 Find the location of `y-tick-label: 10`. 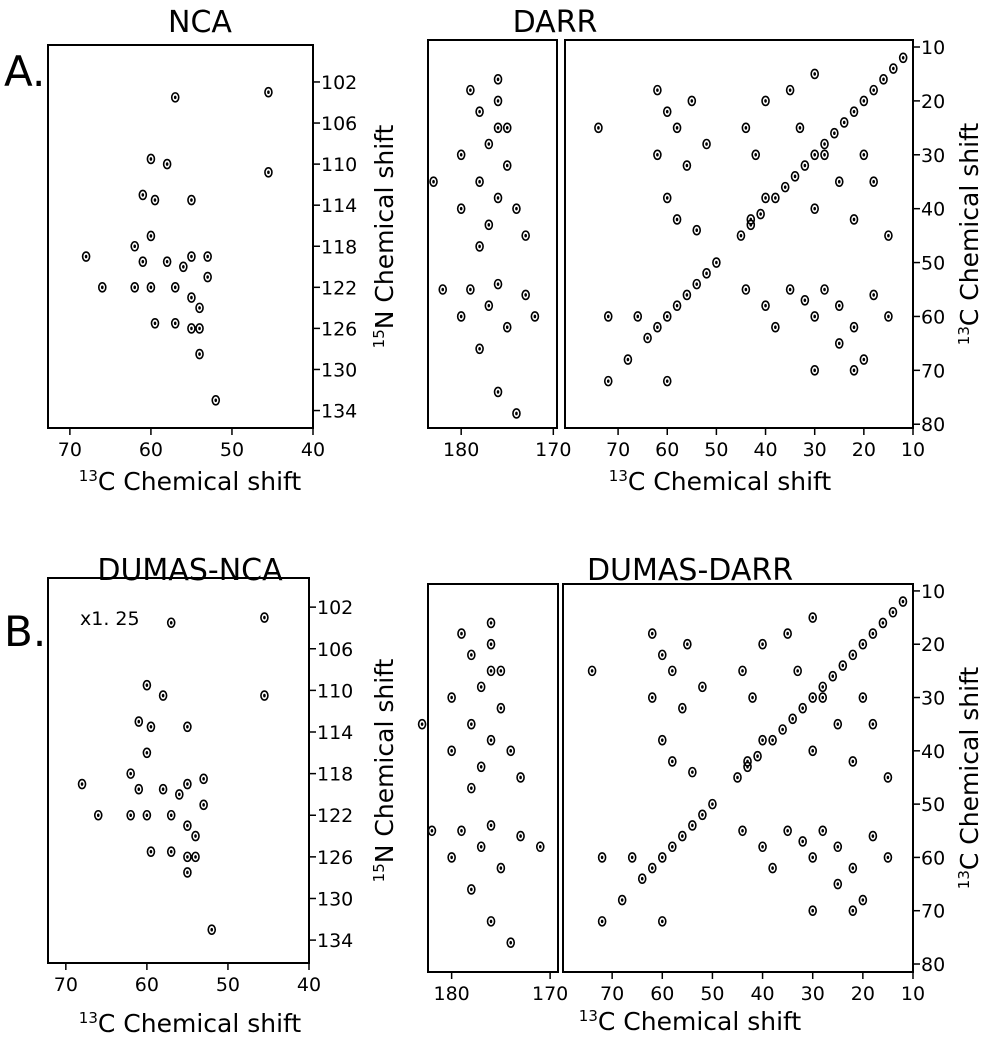

y-tick-label: 10 is located at coordinates (933, 592).